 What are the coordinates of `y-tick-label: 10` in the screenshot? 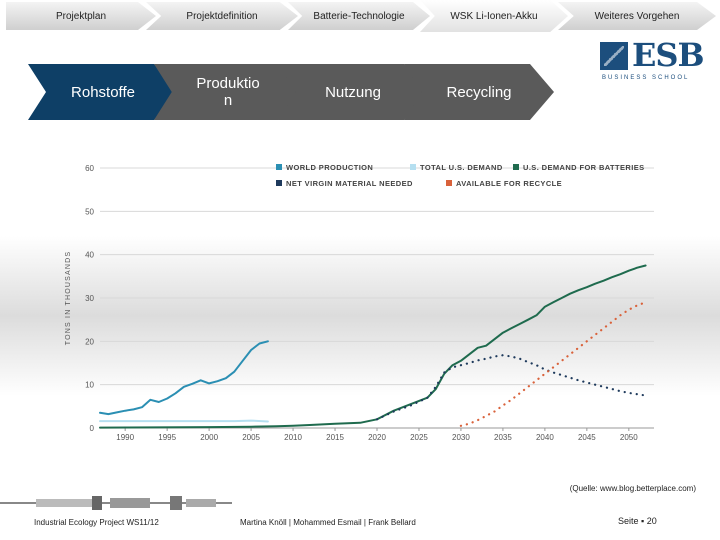 It's located at (89, 385).